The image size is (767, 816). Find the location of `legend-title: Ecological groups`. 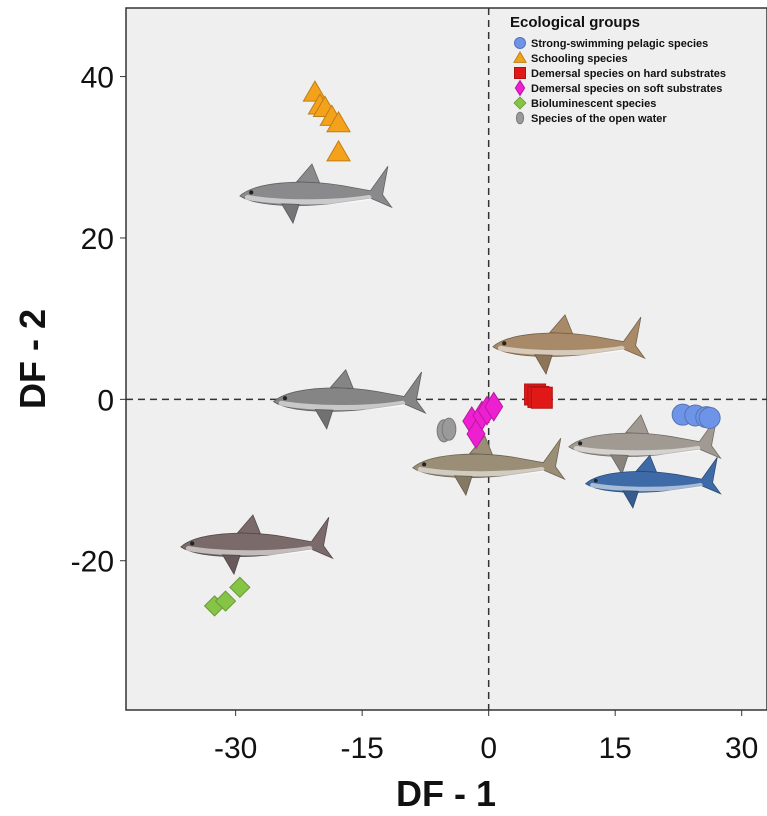

legend-title: Ecological groups is located at coordinates (575, 22).